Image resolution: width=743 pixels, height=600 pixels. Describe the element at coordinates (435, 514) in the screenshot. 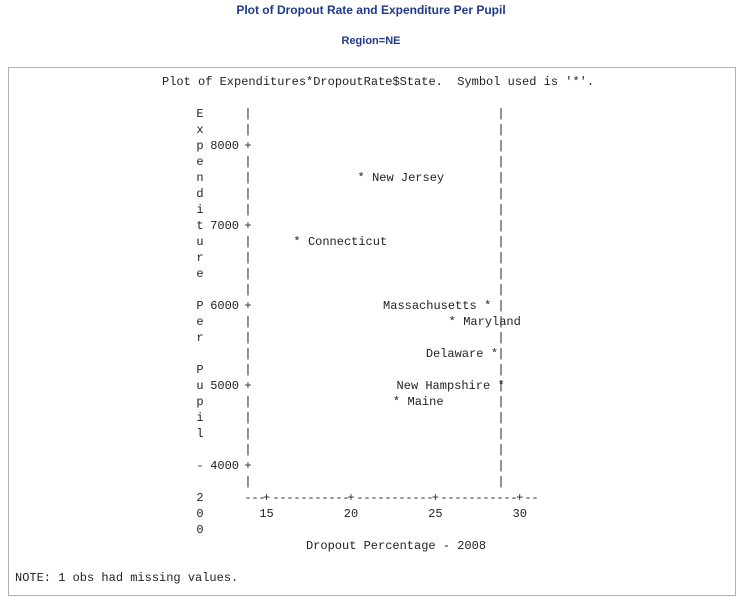

I see `x-tick-label: 25` at that location.